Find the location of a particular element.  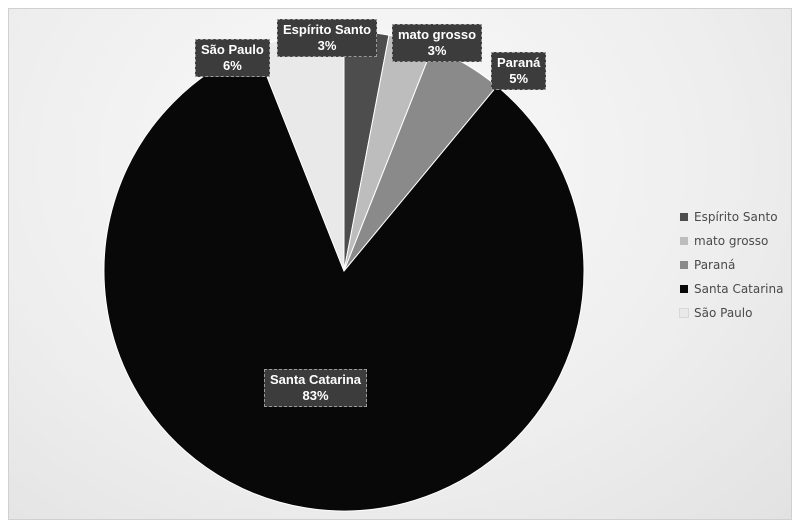

legend-item-espirito-santo: Espírito Santo is located at coordinates (731, 217).